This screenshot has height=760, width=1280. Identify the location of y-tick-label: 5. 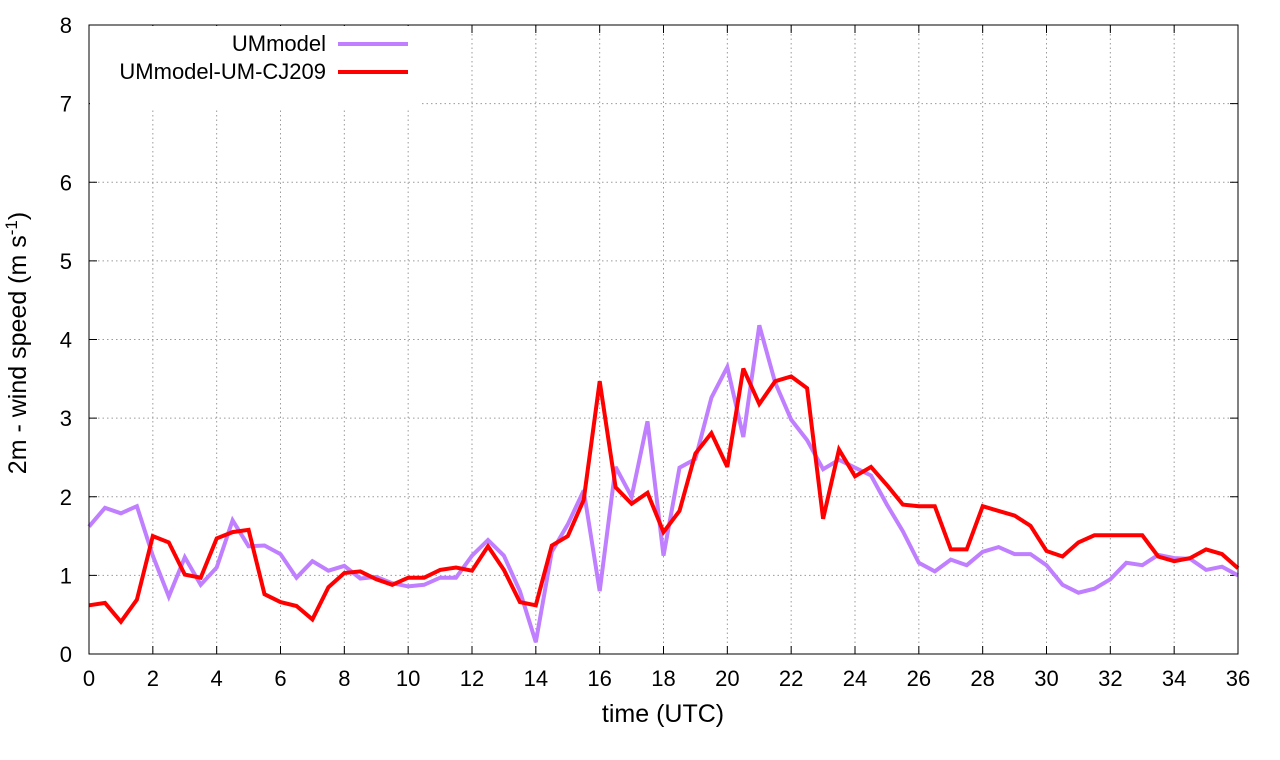
(66, 261).